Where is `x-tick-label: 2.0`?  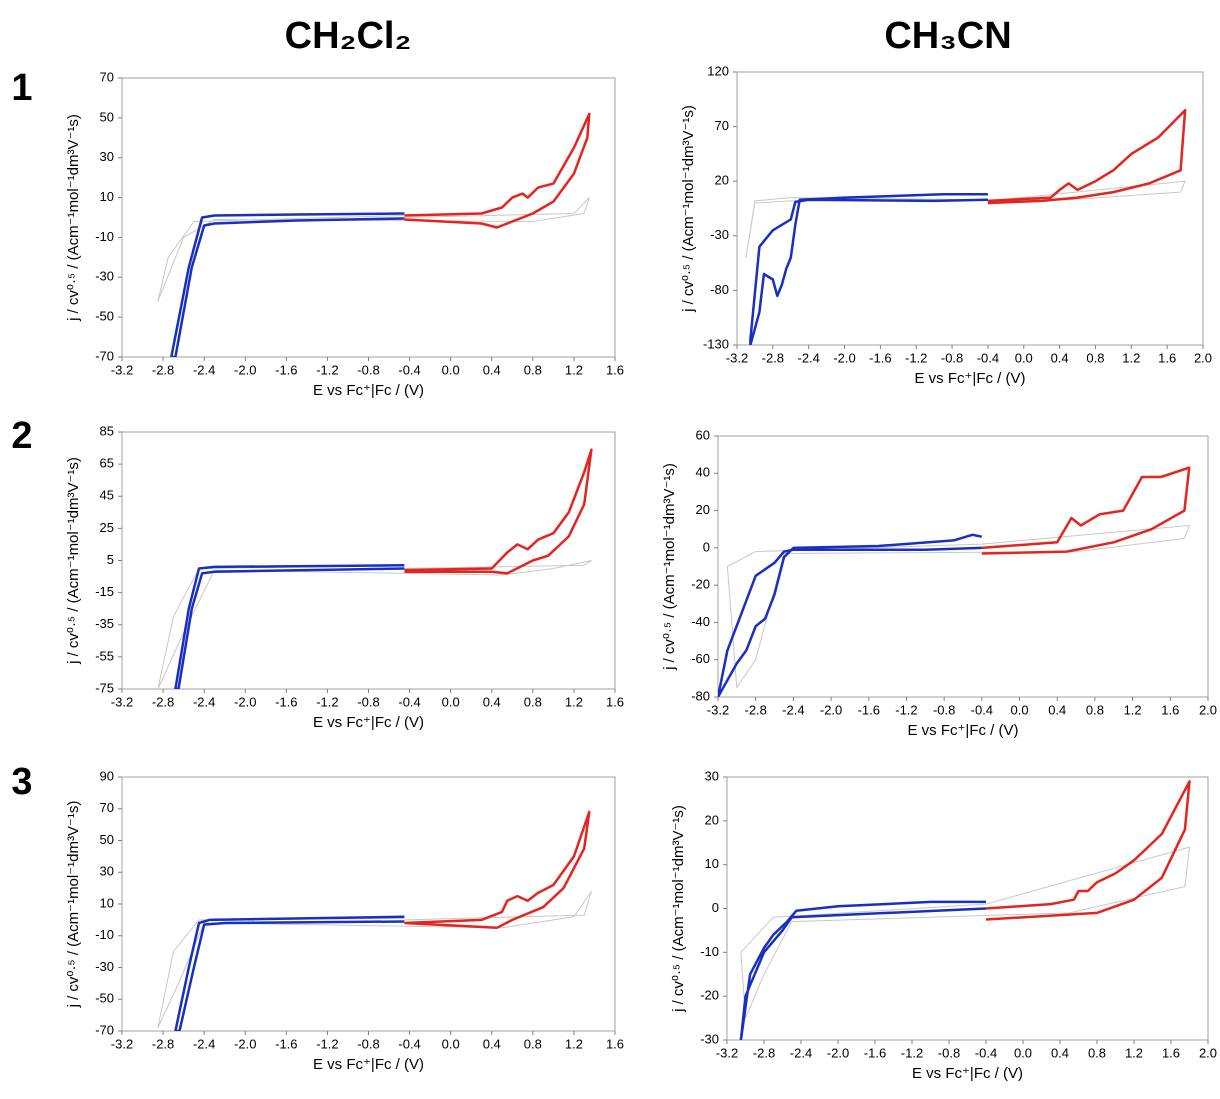
x-tick-label: 2.0 is located at coordinates (1208, 1052).